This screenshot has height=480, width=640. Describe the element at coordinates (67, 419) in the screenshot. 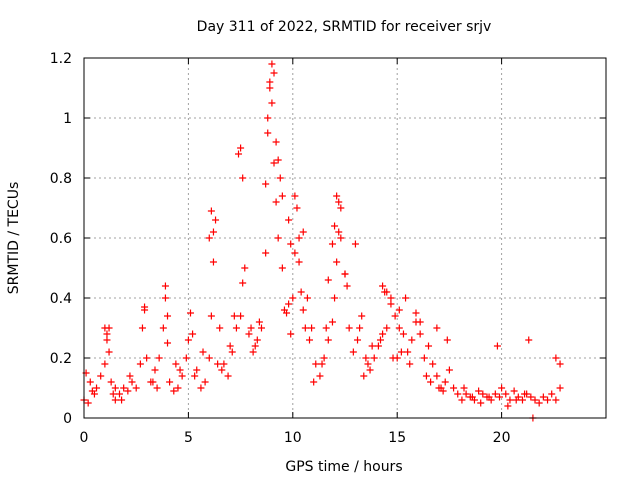

I see `y-tick-label: 0` at that location.